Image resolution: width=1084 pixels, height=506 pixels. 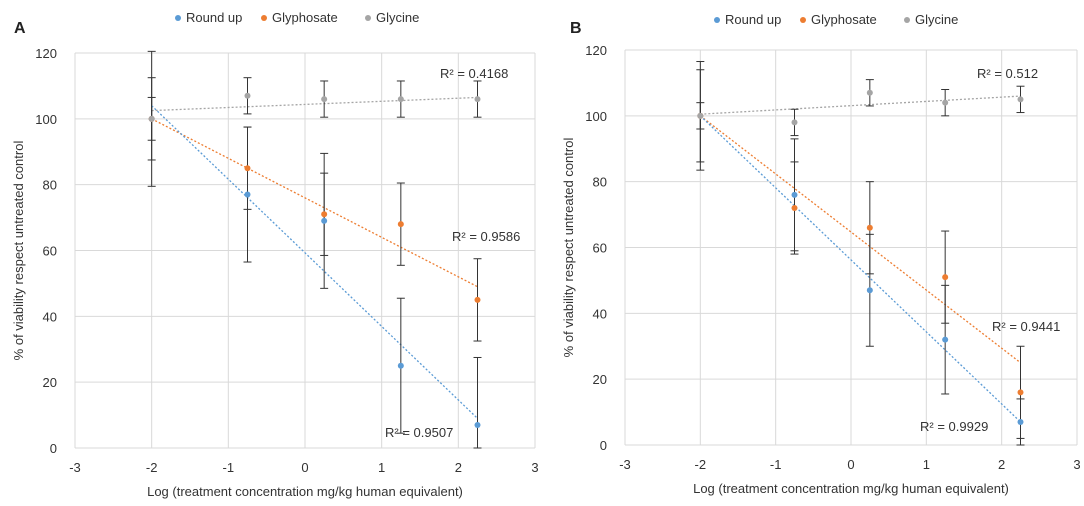 What do you see at coordinates (576, 28) in the screenshot?
I see `panel-label-b: B` at bounding box center [576, 28].